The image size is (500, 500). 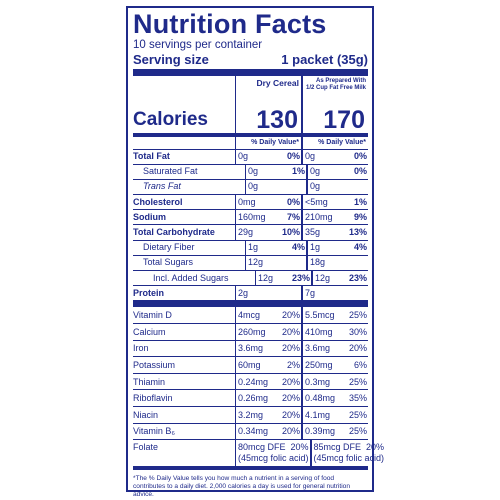 What do you see at coordinates (149, 381) in the screenshot?
I see `nutrient-name: Thiamin` at bounding box center [149, 381].